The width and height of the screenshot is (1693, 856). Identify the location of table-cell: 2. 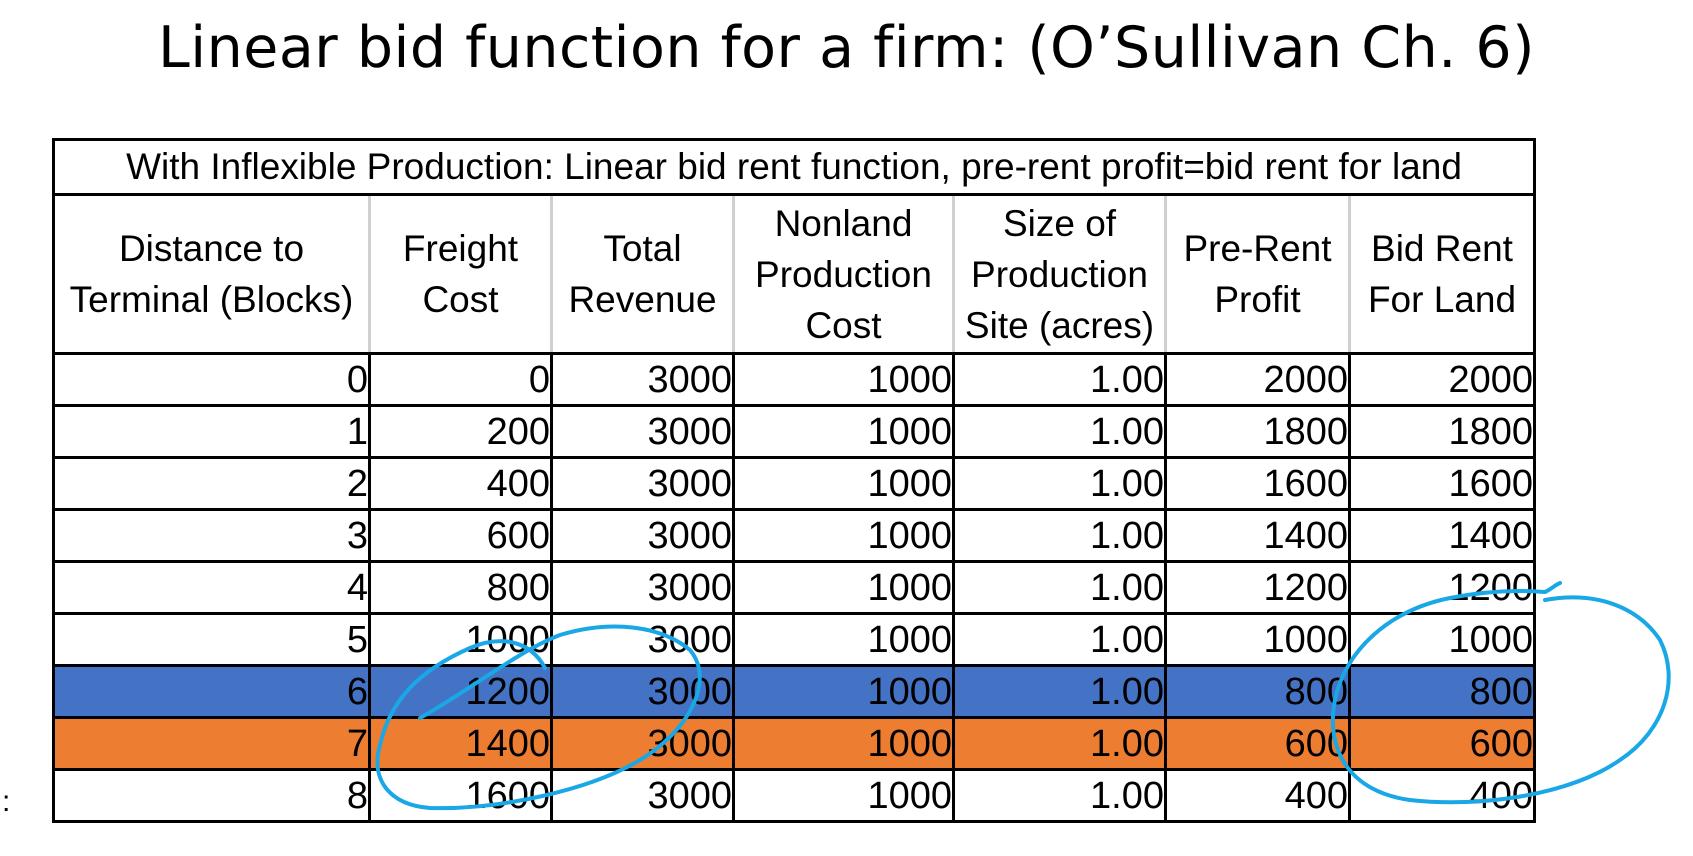
(211, 483).